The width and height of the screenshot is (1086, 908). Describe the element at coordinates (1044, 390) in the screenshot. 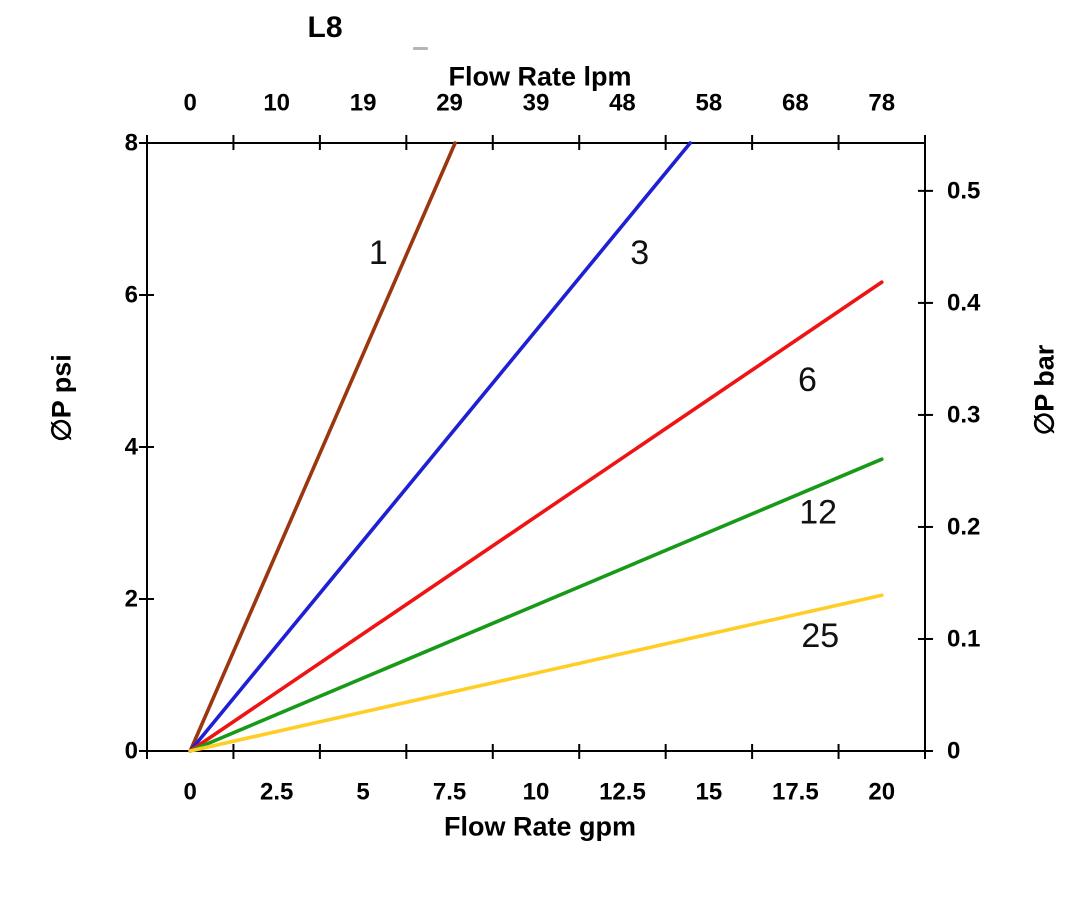

I see `y-axis-right-title: ∅P bar` at that location.